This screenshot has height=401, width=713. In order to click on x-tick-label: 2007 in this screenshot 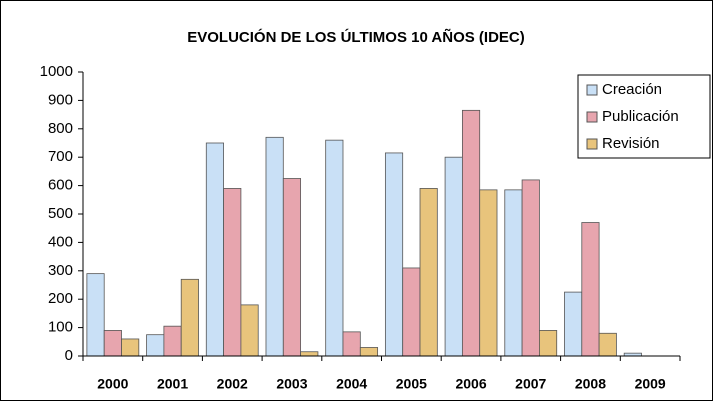, I will do `click(530, 384)`.